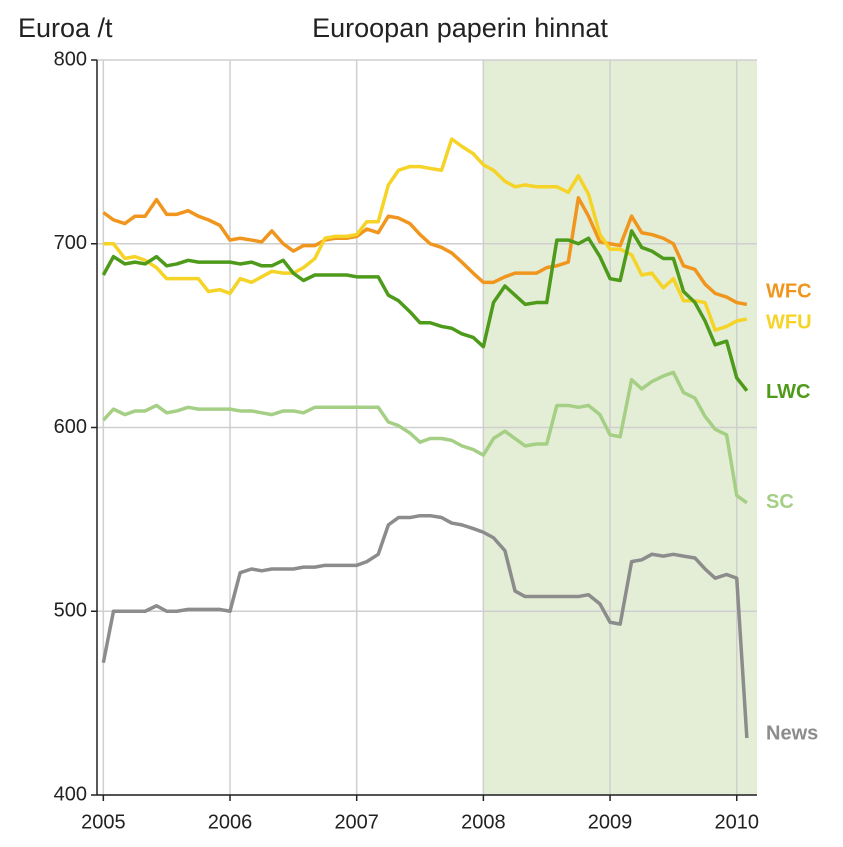 The height and width of the screenshot is (847, 843). What do you see at coordinates (230, 822) in the screenshot?
I see `x-tick-label: 2006` at bounding box center [230, 822].